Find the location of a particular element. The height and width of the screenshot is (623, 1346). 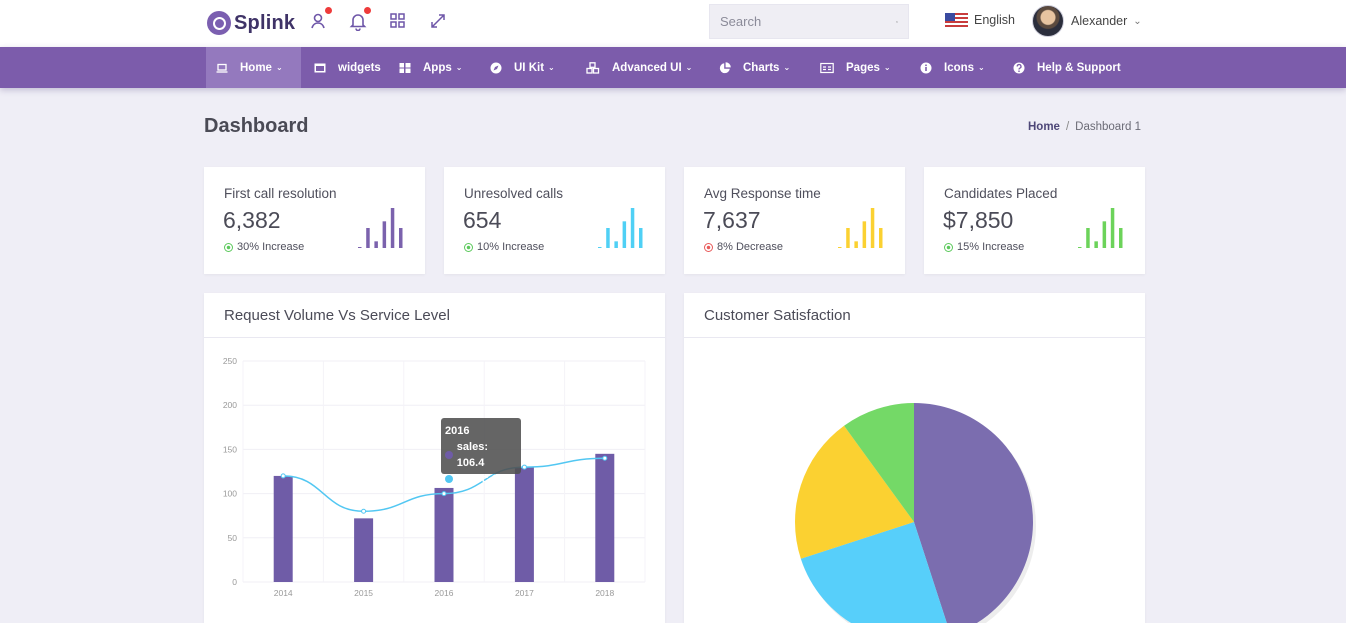

sales-swatch is located at coordinates (449, 455).